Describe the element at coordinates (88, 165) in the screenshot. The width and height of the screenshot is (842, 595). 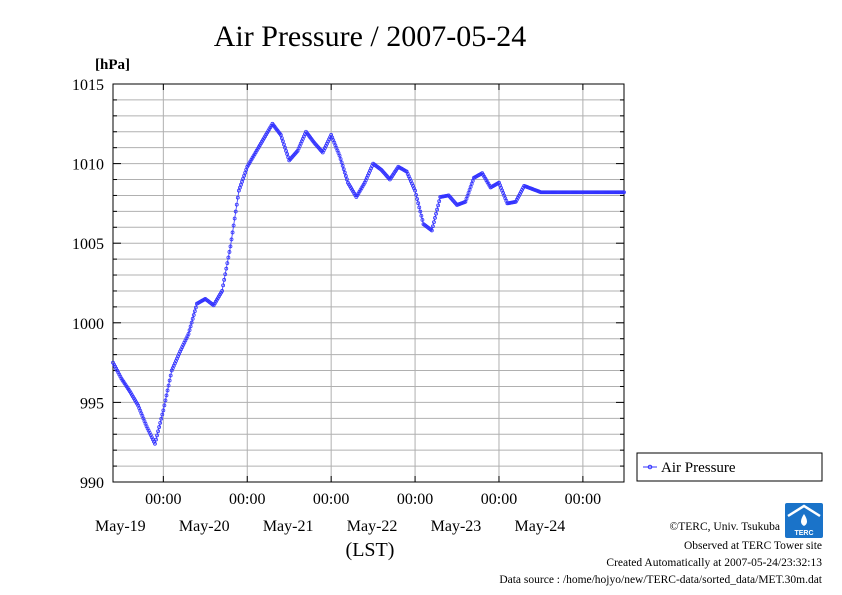
I see `y-tick-label: 1010` at that location.